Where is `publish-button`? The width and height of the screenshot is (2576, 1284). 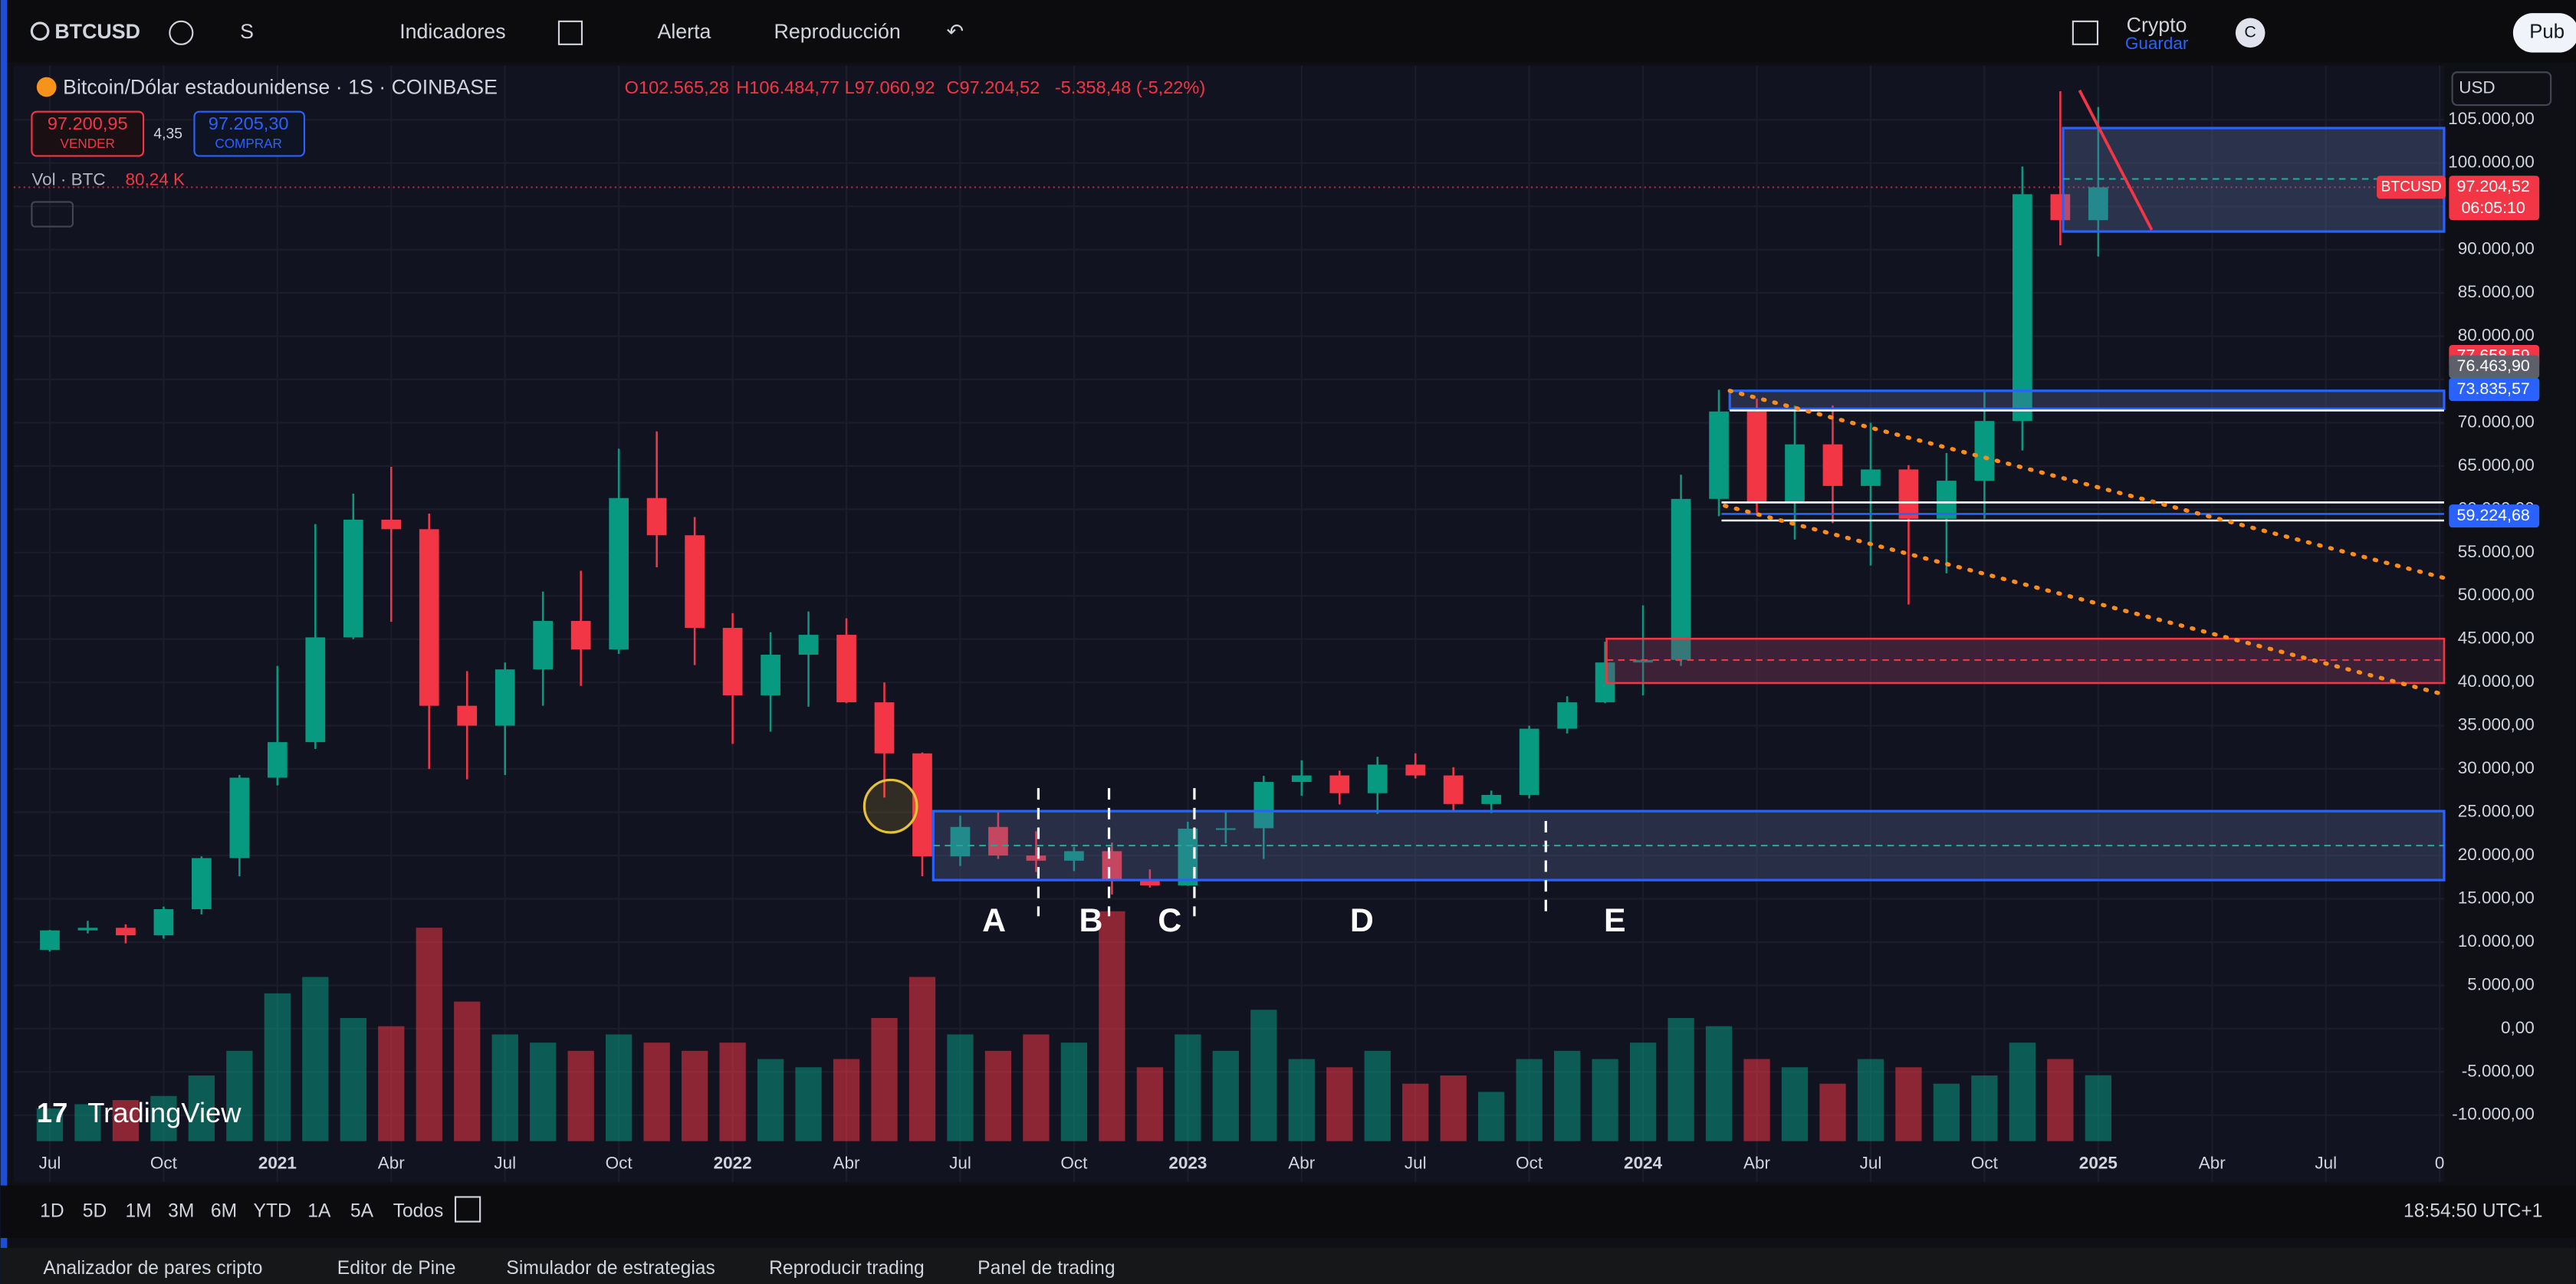 publish-button is located at coordinates (2544, 33).